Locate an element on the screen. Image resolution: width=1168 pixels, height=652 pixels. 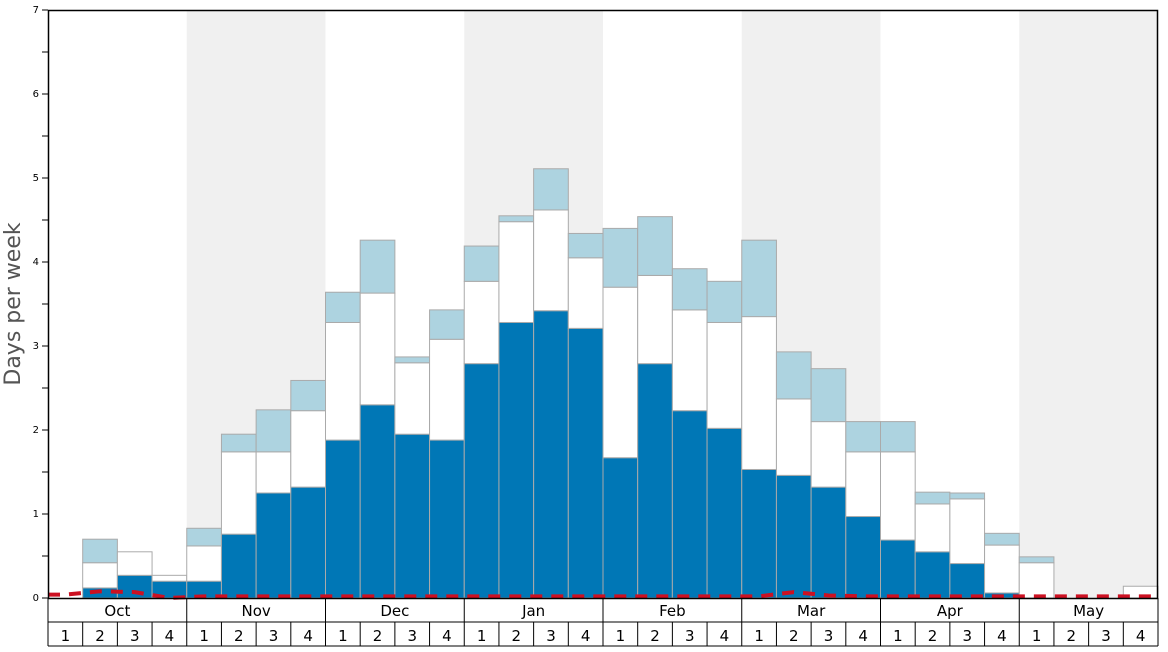
month-label-oct: Oct is located at coordinates (117, 611).